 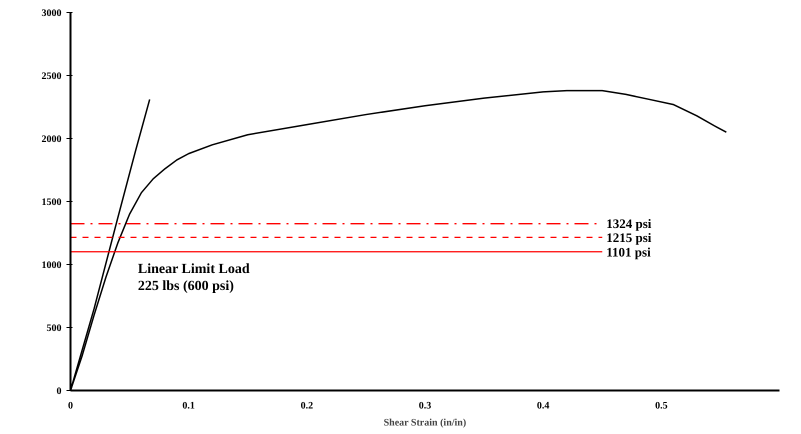 I want to click on y-tick-label: 0, so click(x=59, y=391).